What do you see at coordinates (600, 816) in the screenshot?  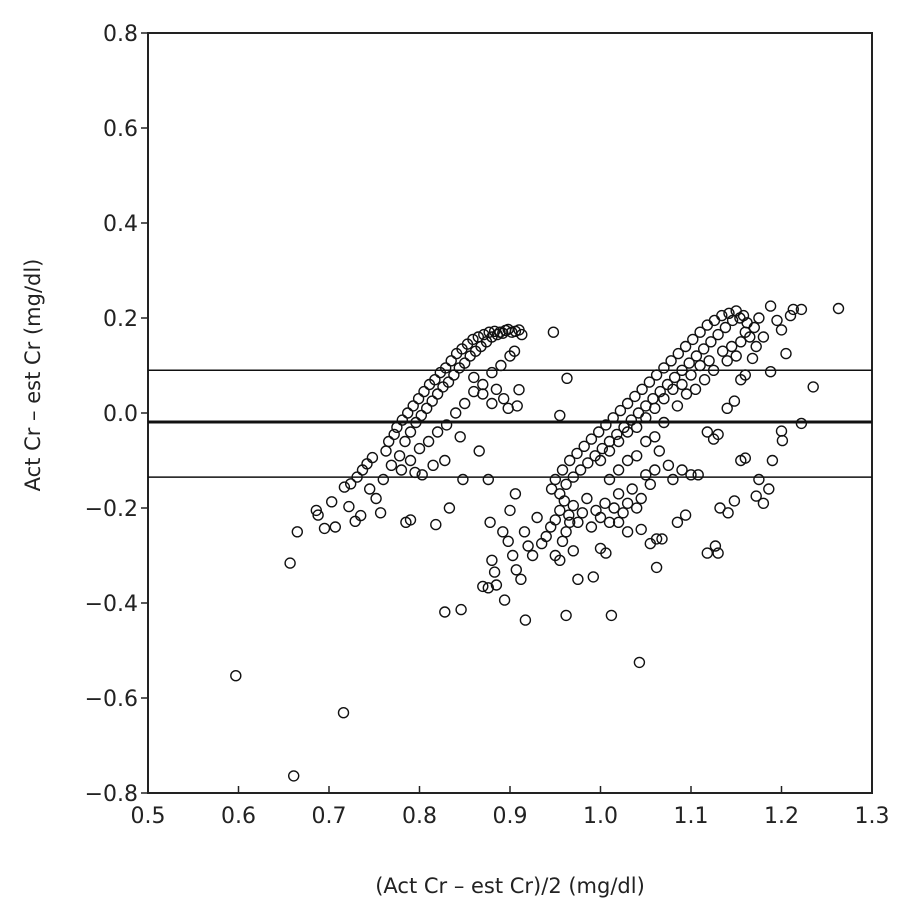 I see `x-tick-label: 1.0` at bounding box center [600, 816].